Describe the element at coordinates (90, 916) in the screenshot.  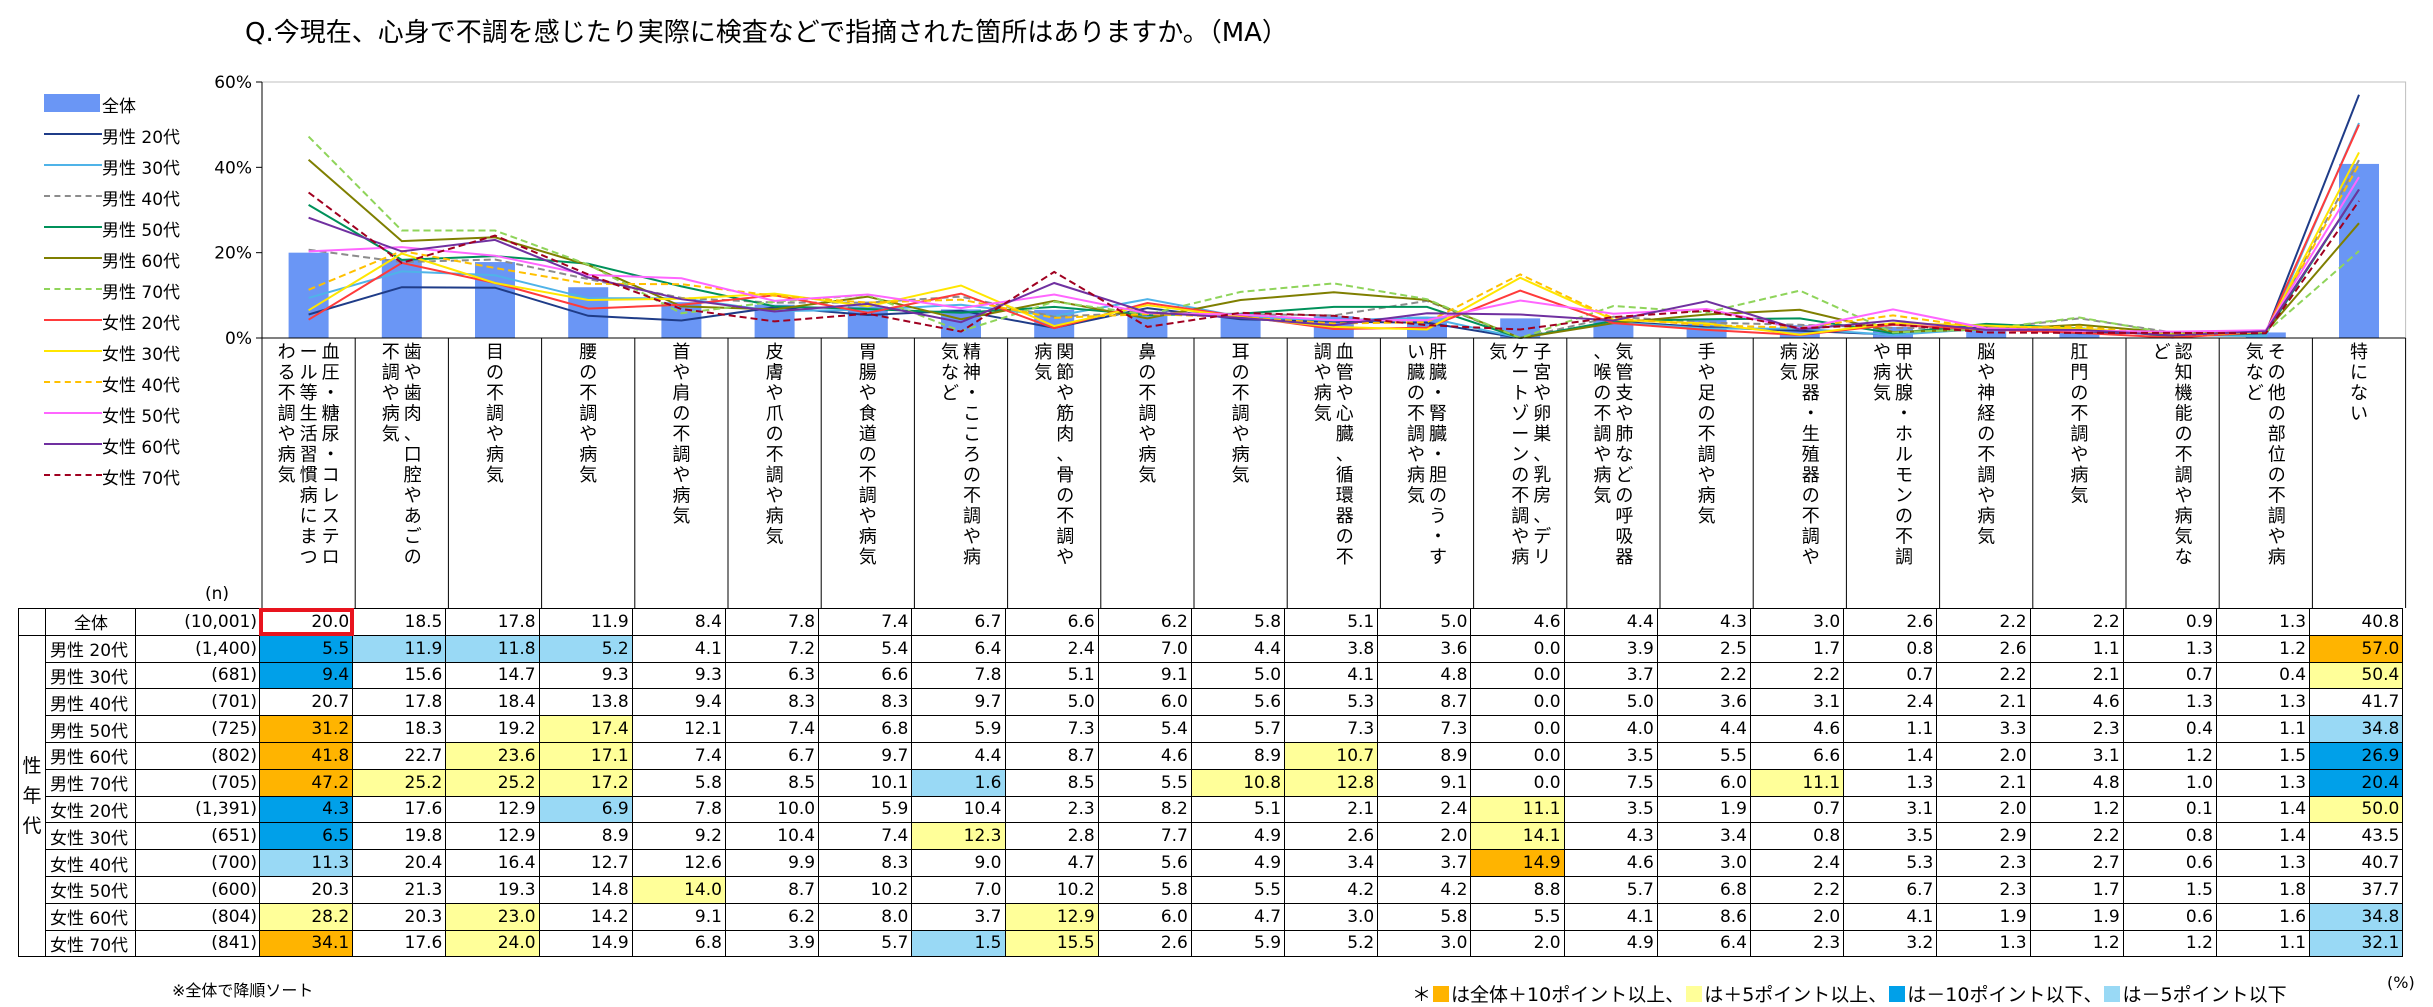
I see `row-label: 女性 60代` at that location.